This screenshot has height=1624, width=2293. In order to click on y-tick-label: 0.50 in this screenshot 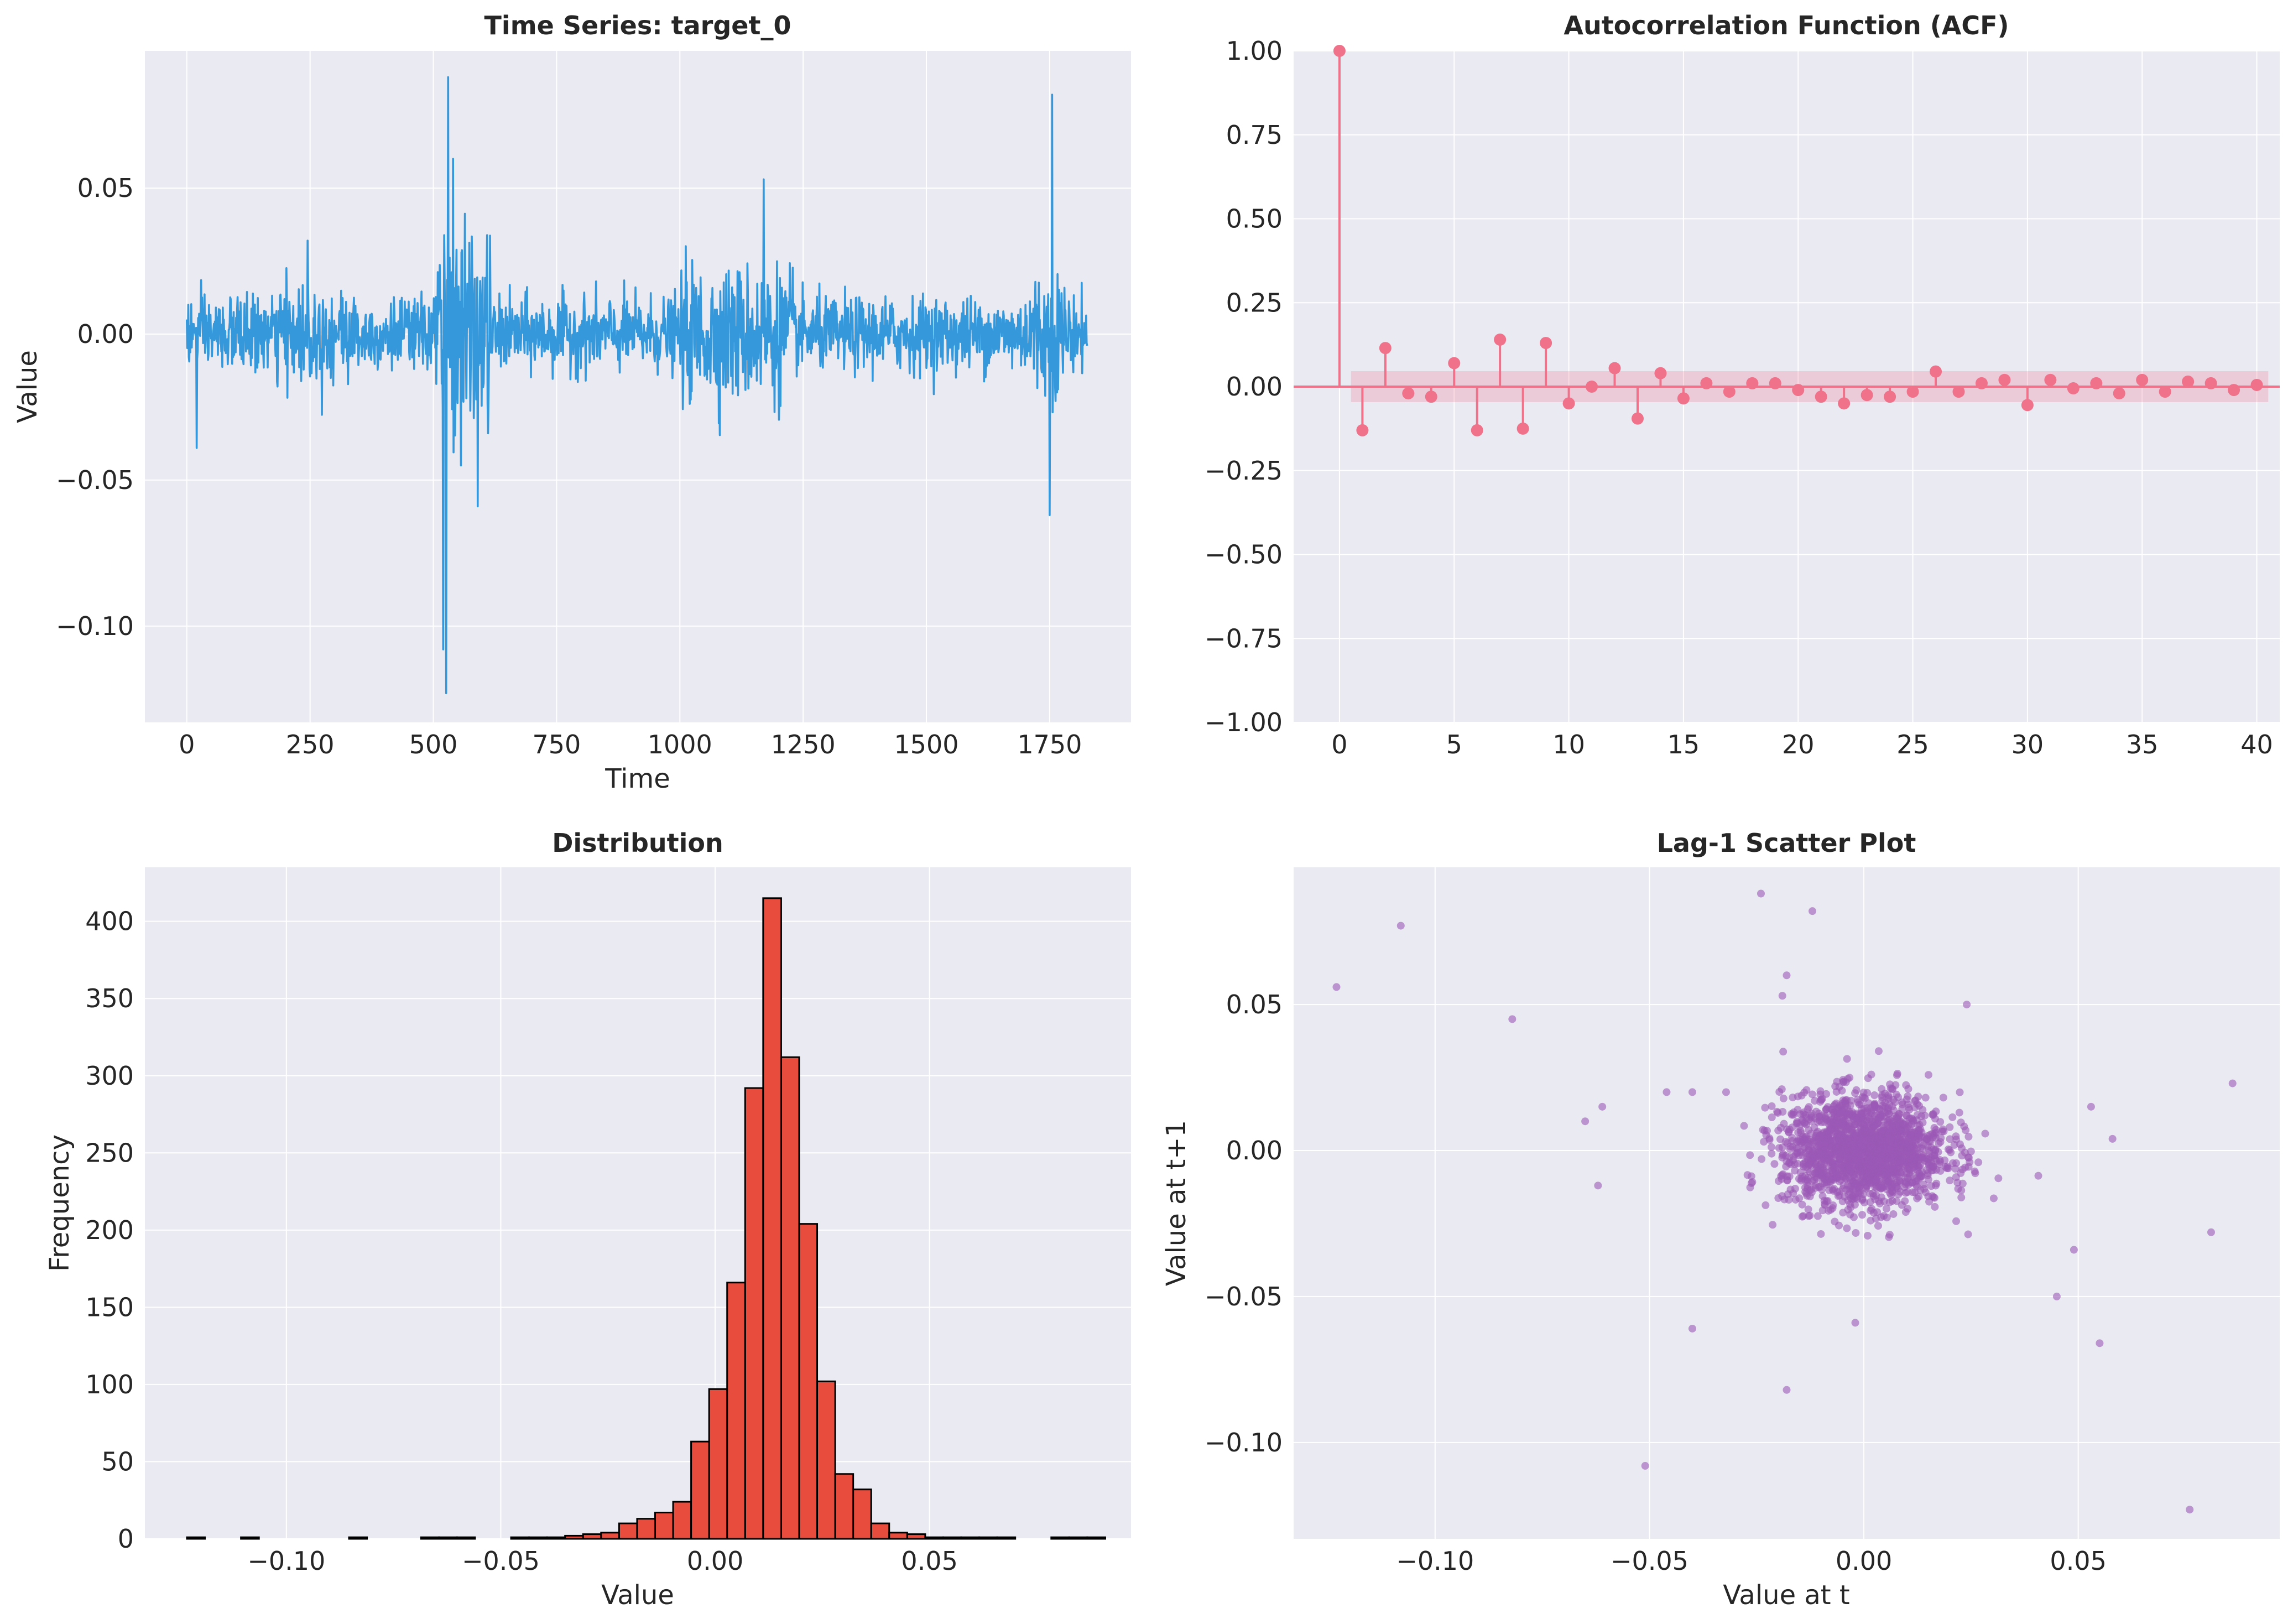, I will do `click(1255, 219)`.